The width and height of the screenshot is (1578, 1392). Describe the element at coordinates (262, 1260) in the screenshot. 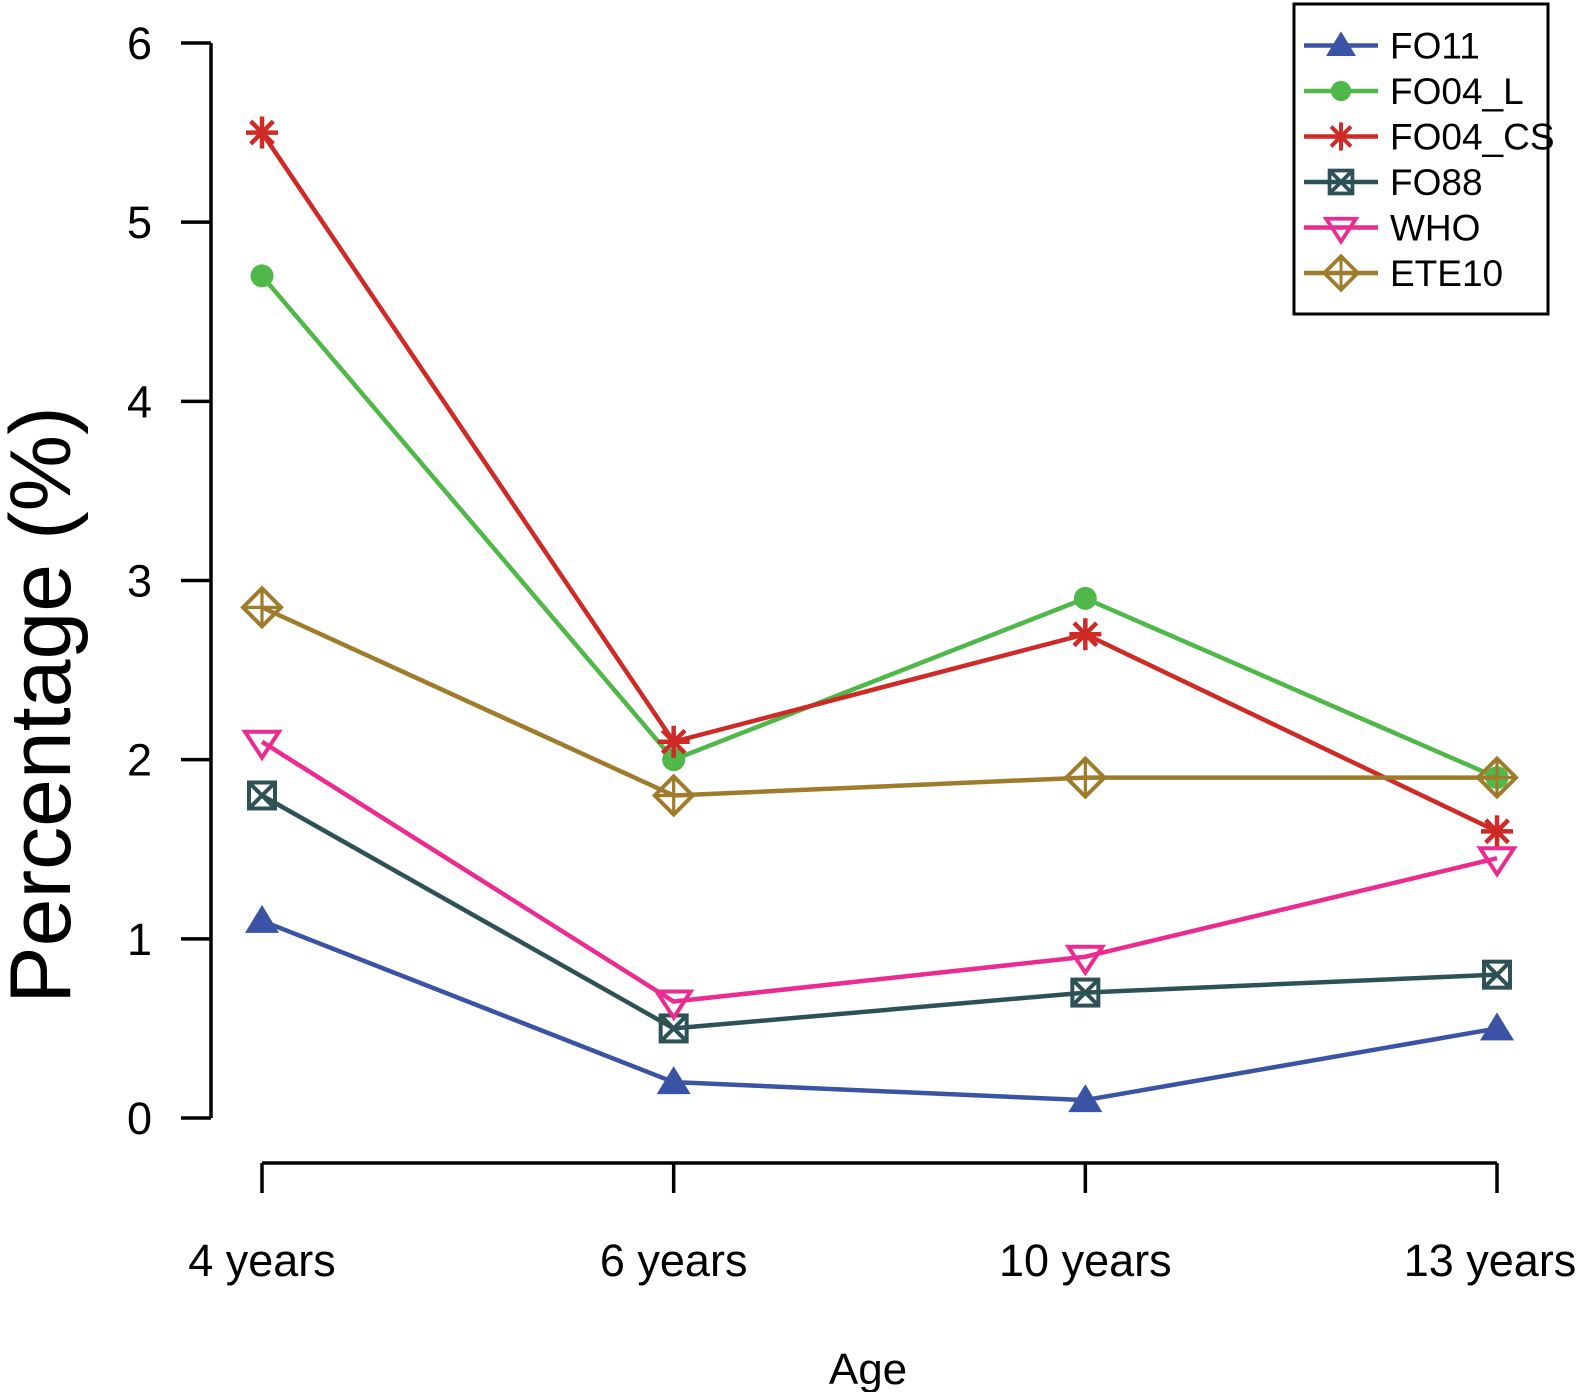

I see `x-tick-label: 4 years` at that location.